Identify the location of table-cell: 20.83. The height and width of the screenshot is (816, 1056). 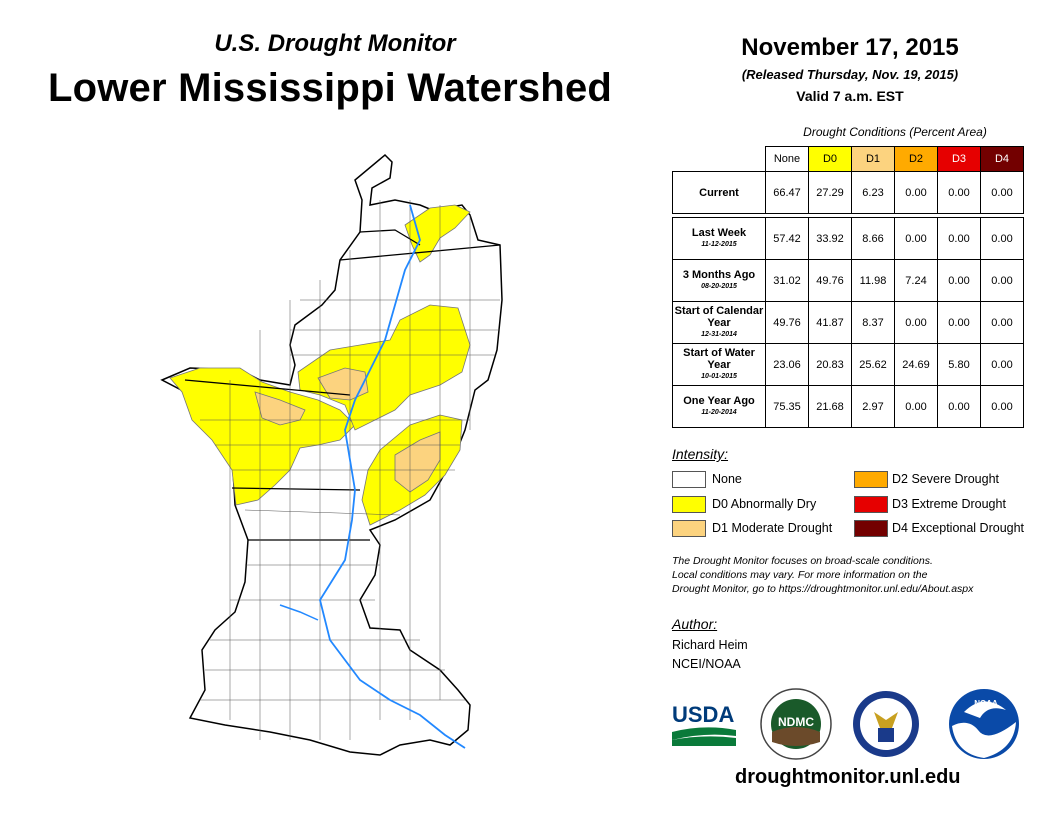
(830, 364).